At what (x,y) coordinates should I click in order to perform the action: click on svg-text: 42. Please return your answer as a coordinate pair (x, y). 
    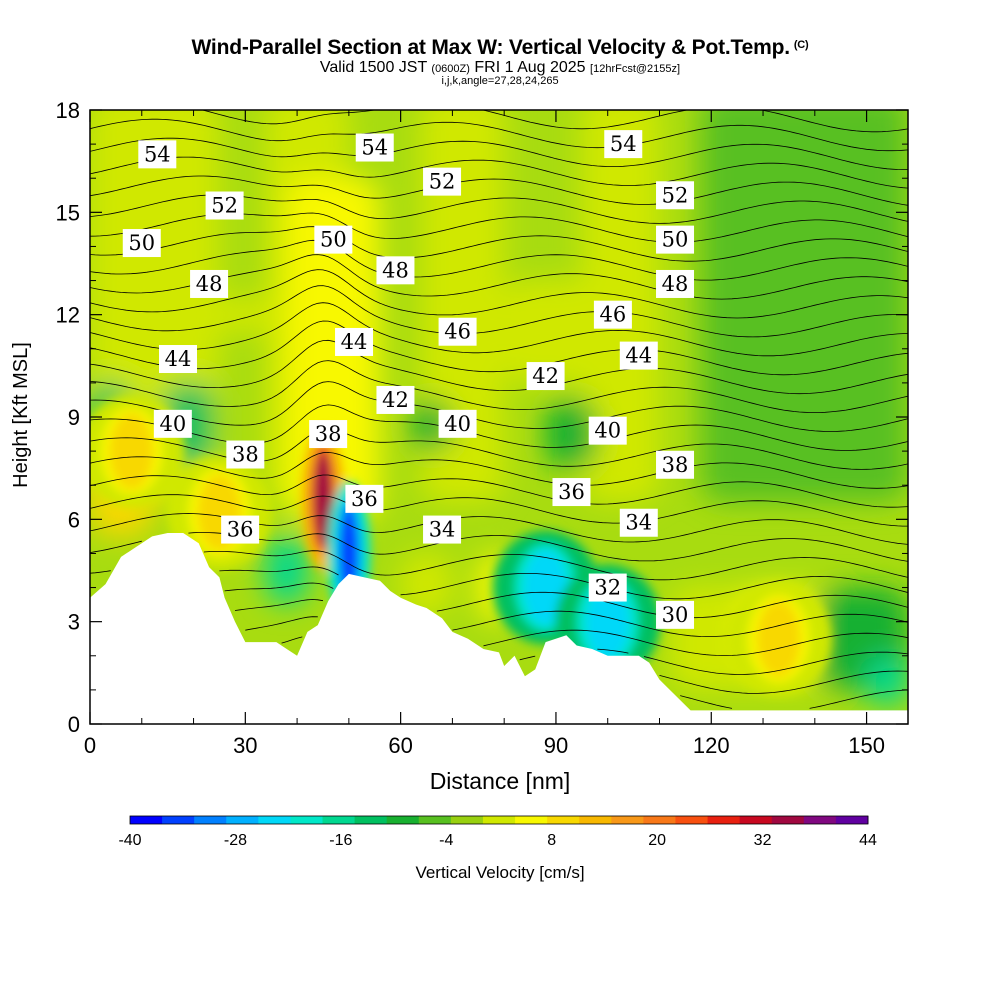
    Looking at the image, I should click on (395, 400).